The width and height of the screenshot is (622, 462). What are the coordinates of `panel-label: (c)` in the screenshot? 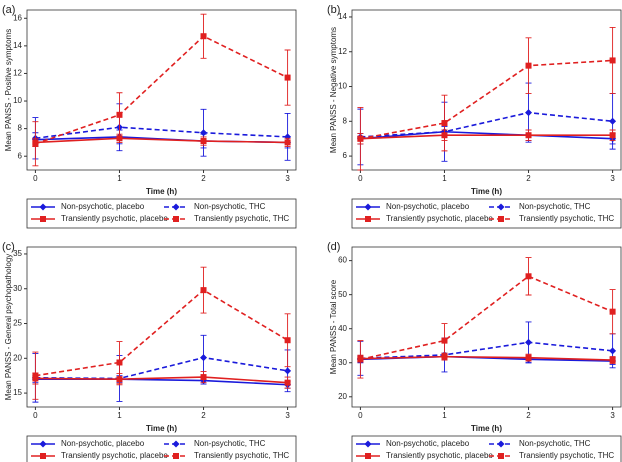 It's located at (8, 247).